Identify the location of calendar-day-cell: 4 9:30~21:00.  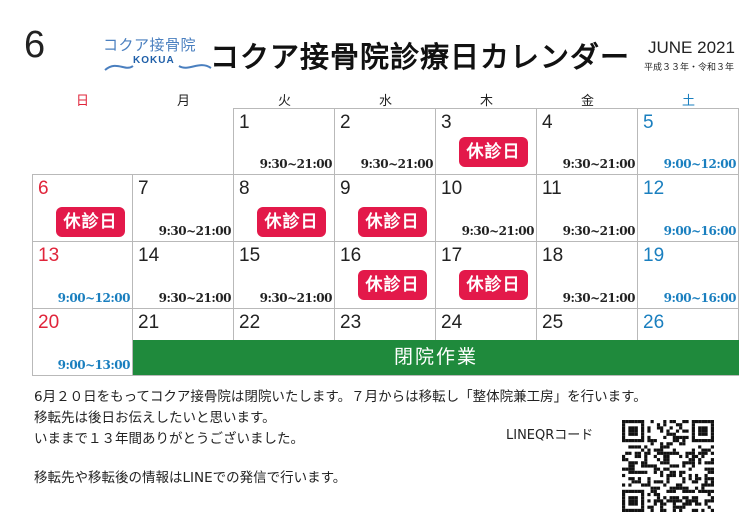
(587, 141).